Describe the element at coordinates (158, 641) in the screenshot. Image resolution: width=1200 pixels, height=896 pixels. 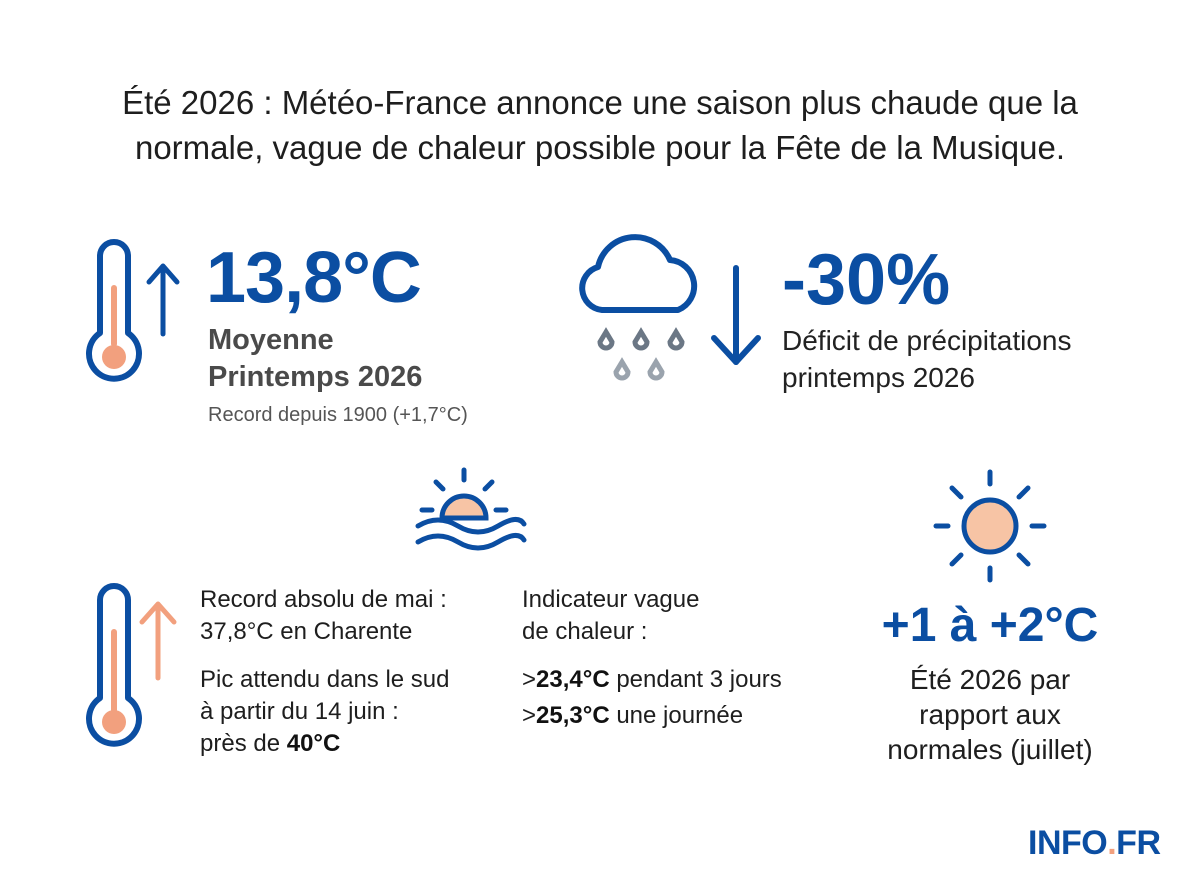
I see `arrow-up-orange-icon` at that location.